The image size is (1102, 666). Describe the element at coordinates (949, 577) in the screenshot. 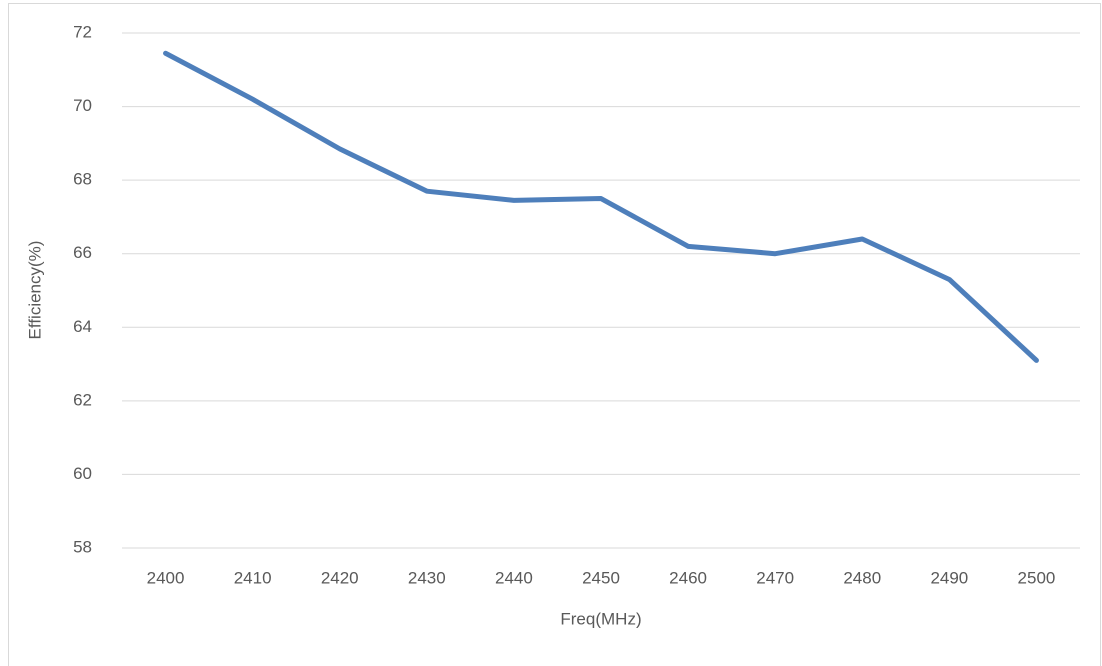

I see `x-tick-label: 2490` at that location.